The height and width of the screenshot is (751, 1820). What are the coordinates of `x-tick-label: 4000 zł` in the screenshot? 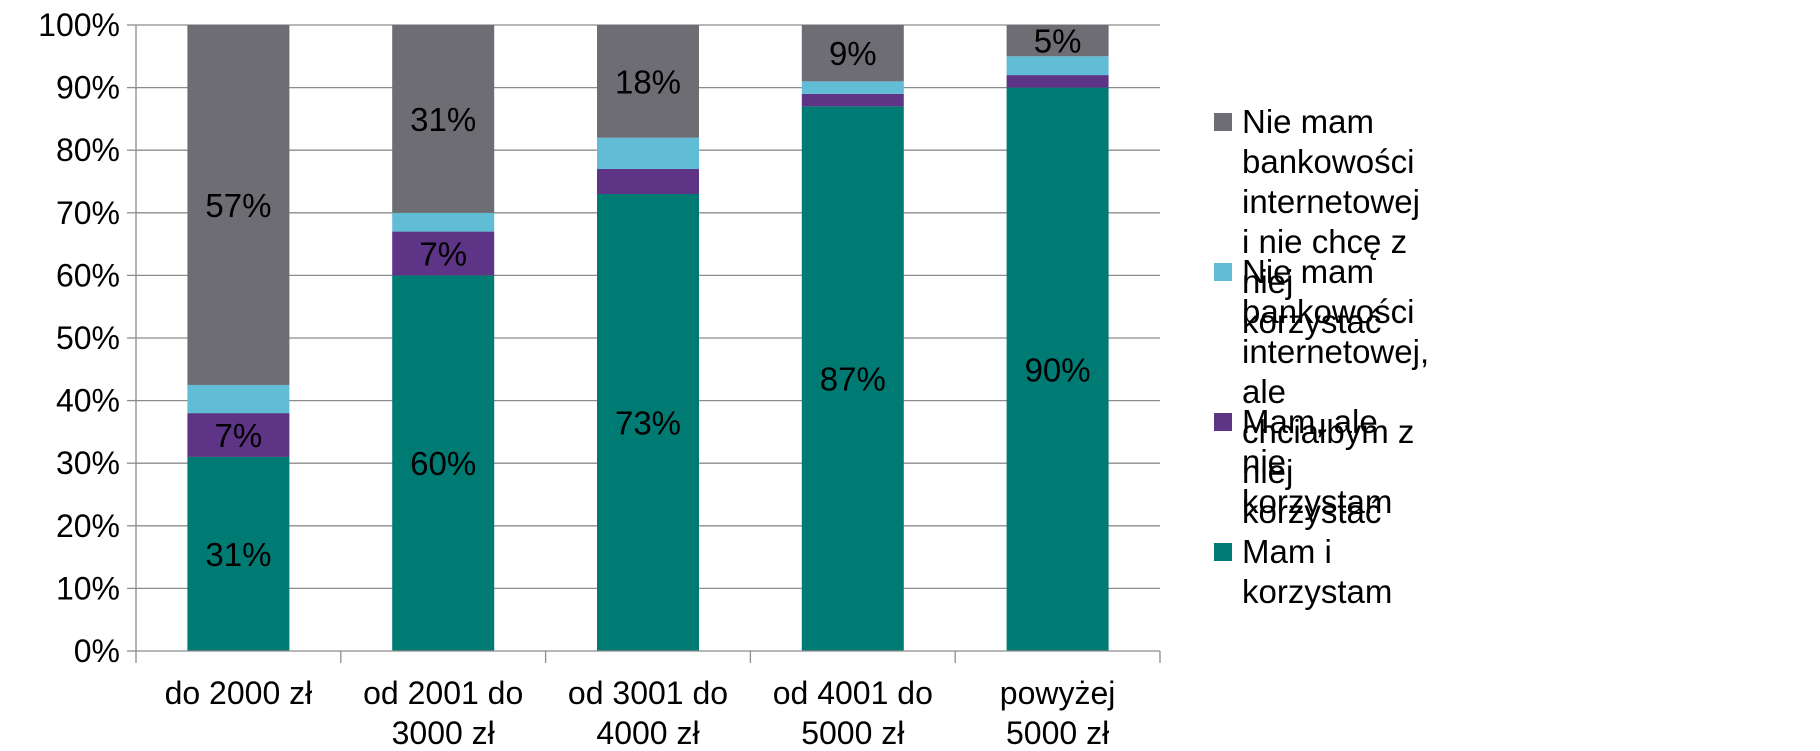 It's located at (647, 733).